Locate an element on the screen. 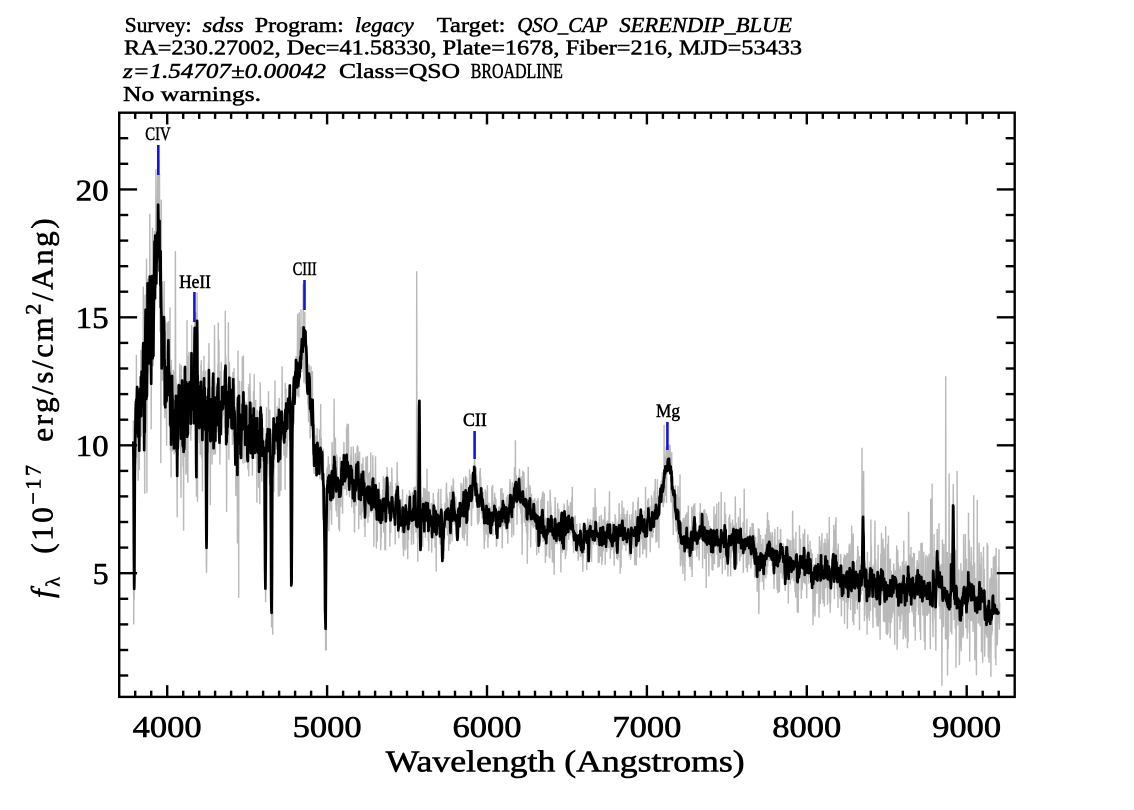 This screenshot has width=1134, height=810. svg-text: Mg is located at coordinates (668, 411).